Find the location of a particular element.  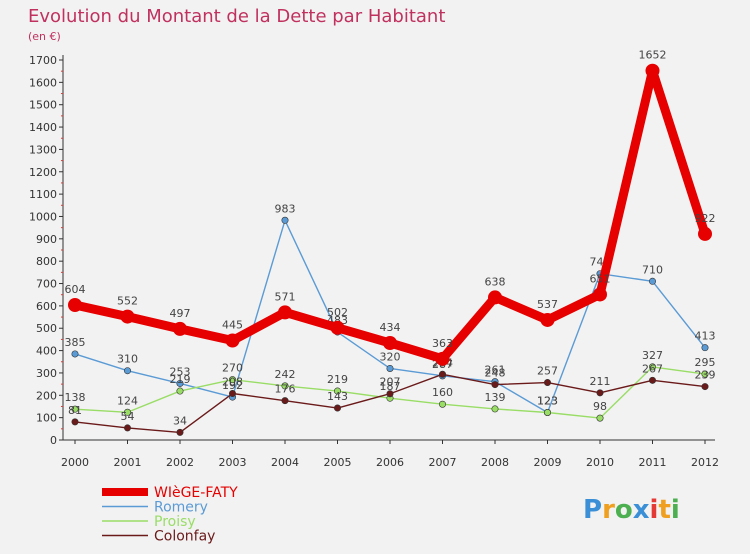

y-tick-label: 1500 is located at coordinates (43, 105).